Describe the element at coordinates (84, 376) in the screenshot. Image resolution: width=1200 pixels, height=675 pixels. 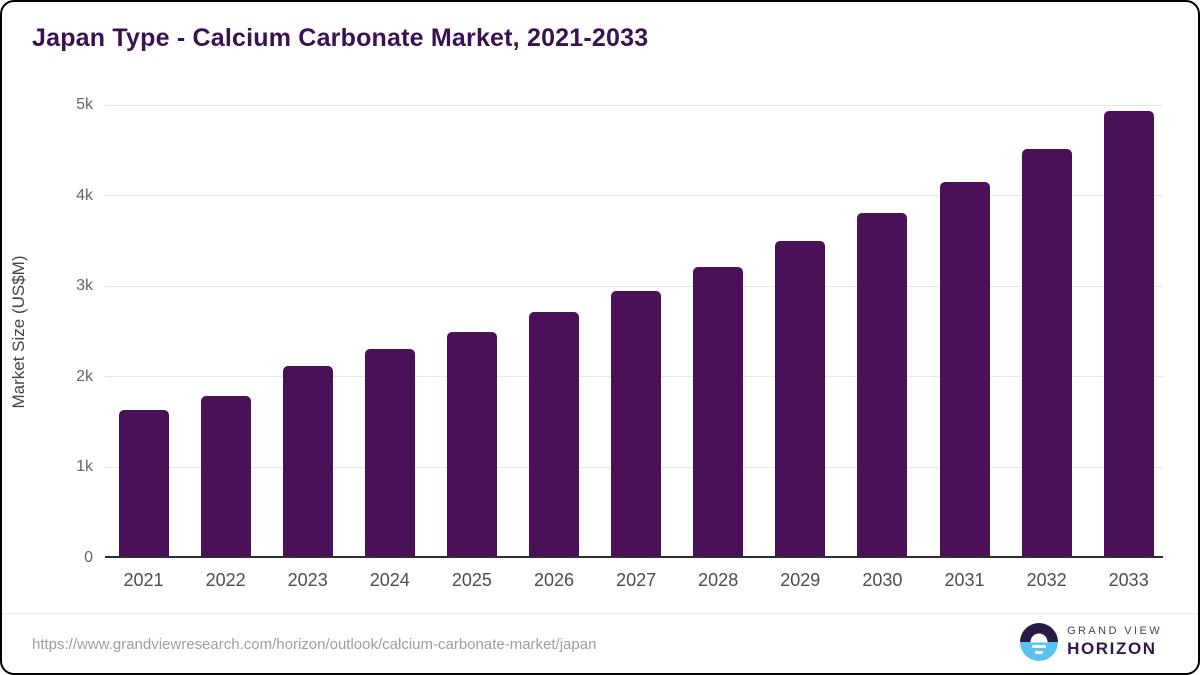
I see `y-tick-label: 2k` at that location.